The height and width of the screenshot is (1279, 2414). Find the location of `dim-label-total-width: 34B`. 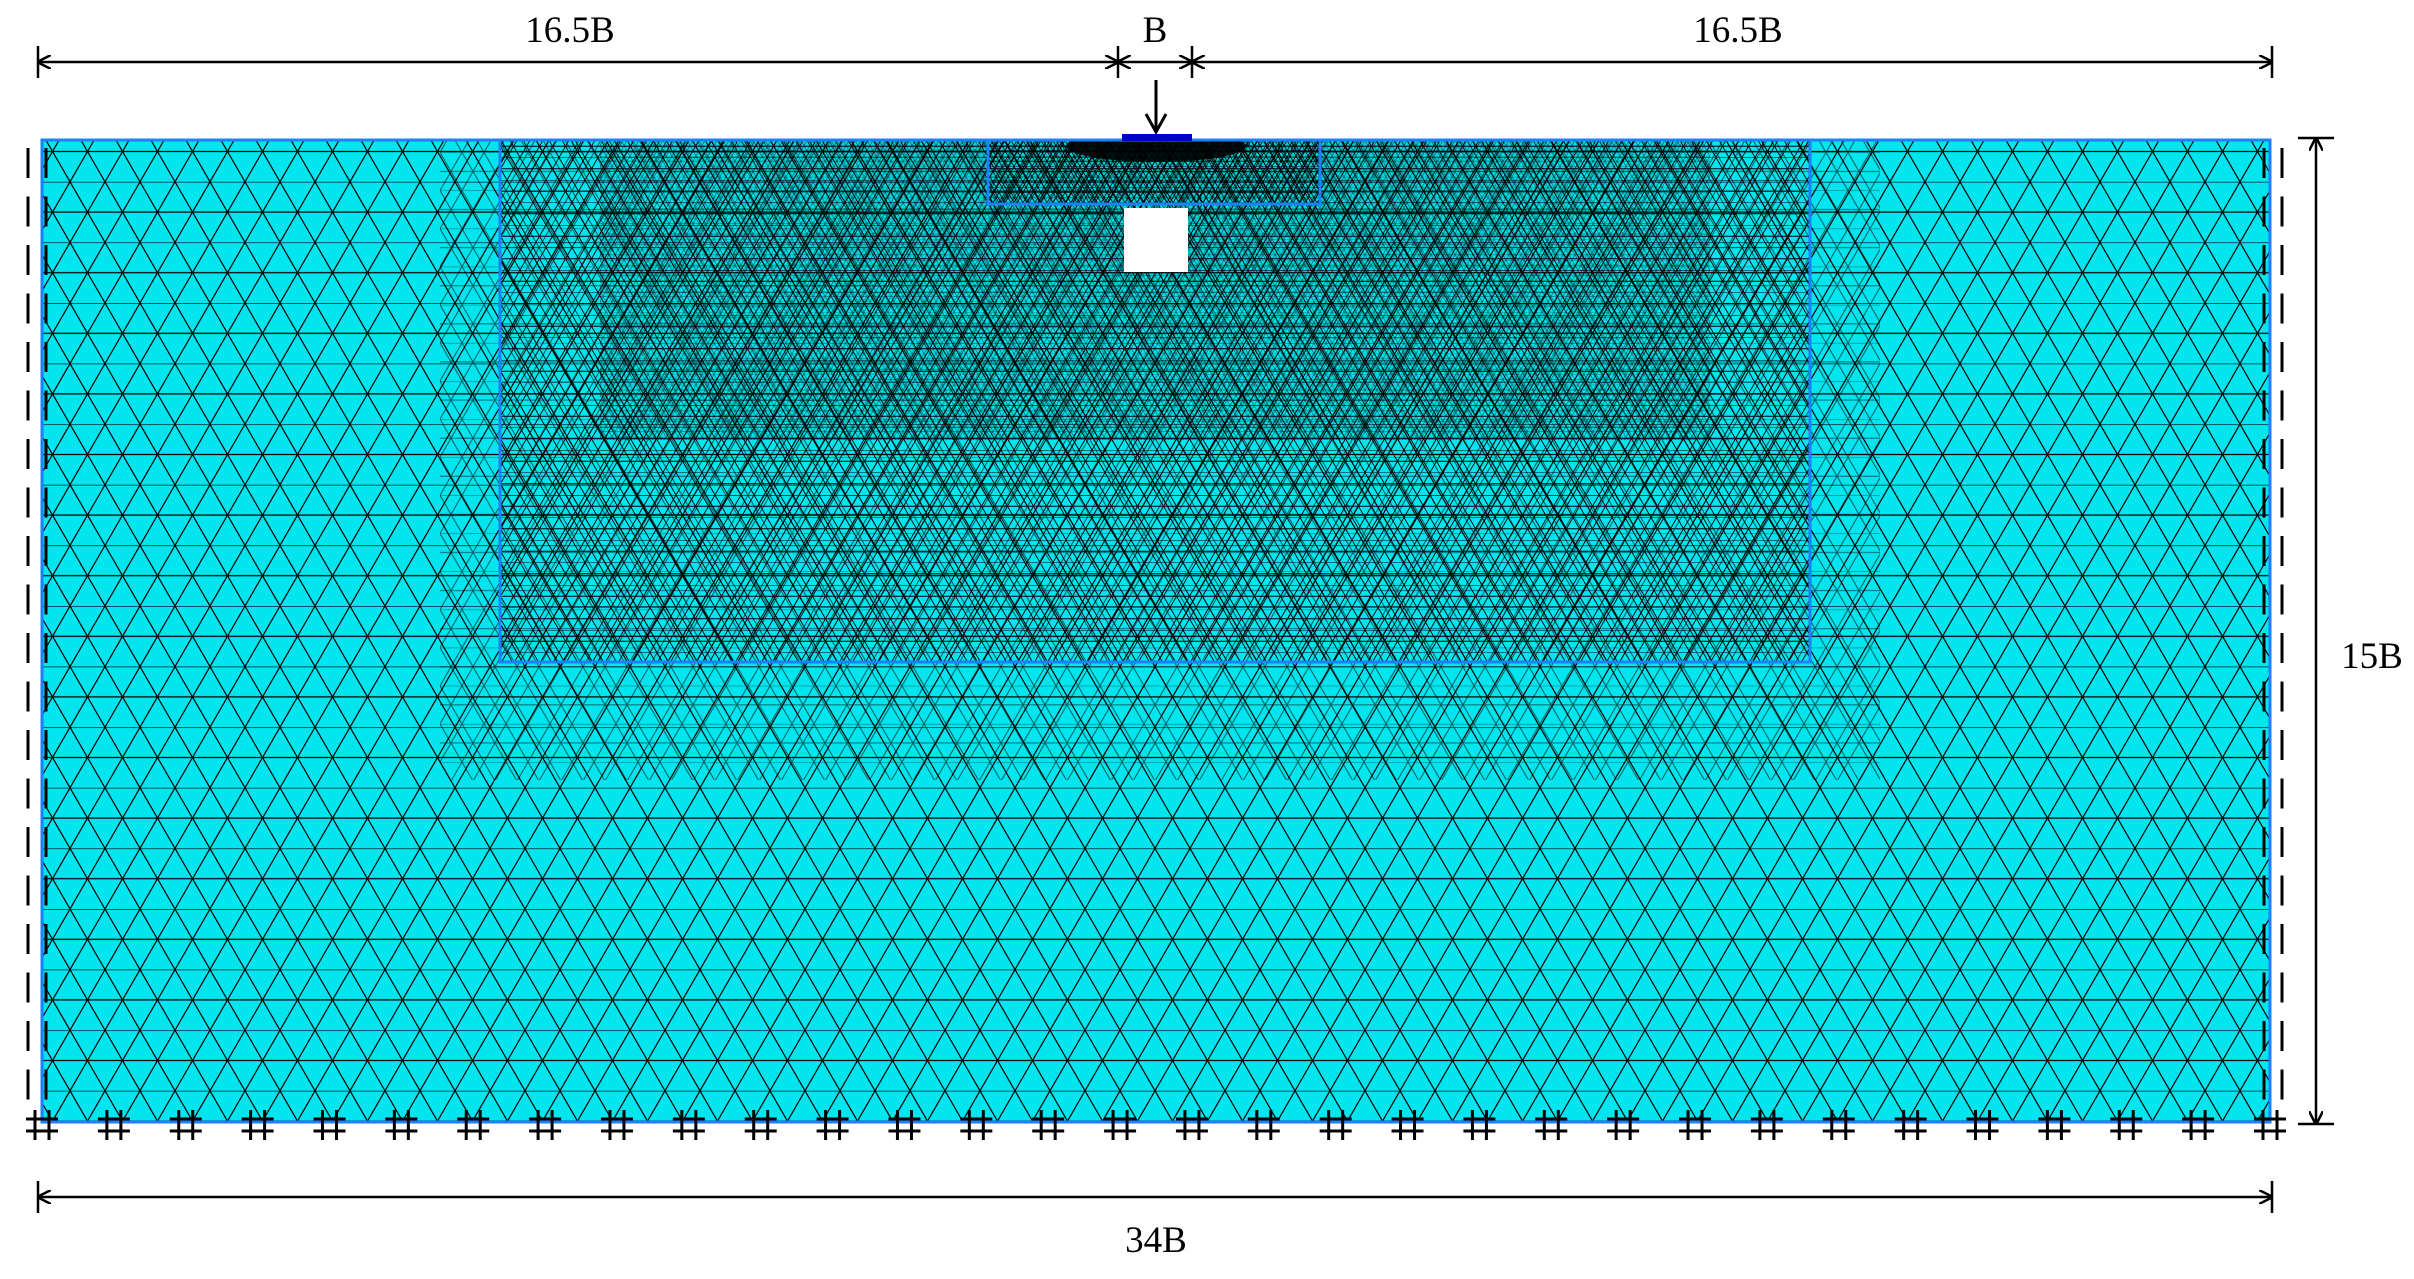

dim-label-total-width: 34B is located at coordinates (1156, 1240).